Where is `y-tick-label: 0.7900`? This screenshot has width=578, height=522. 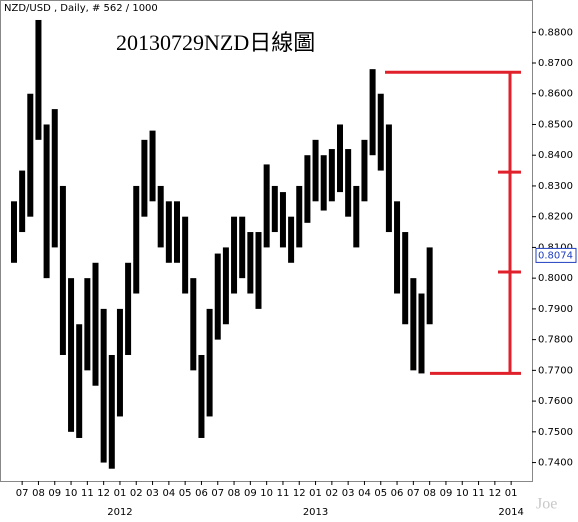
y-tick-label: 0.7900 is located at coordinates (555, 309).